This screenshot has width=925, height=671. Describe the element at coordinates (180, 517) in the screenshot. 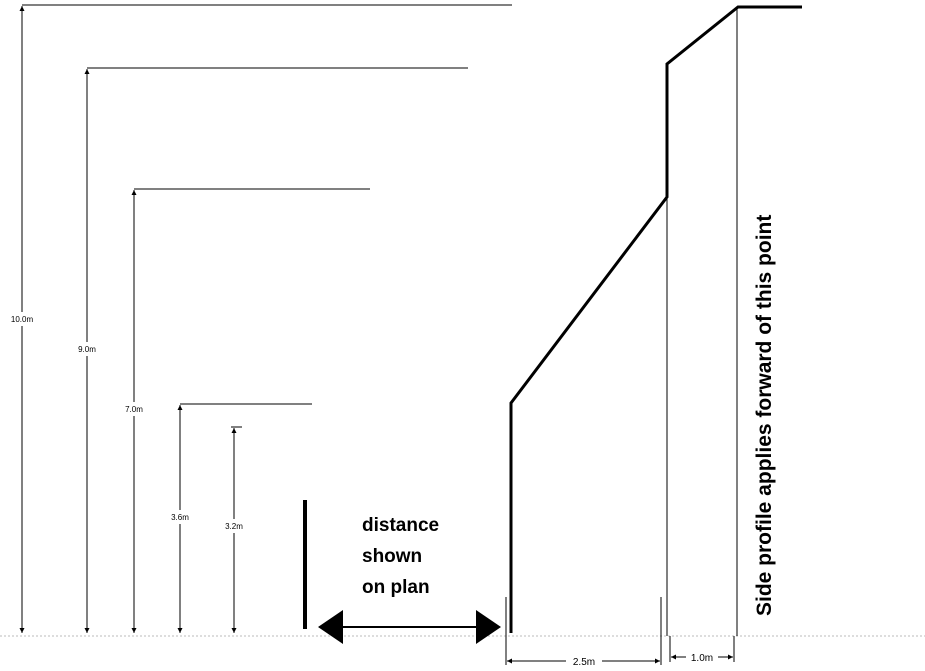

I see `dimension-3-6m-label: 3.6m` at that location.